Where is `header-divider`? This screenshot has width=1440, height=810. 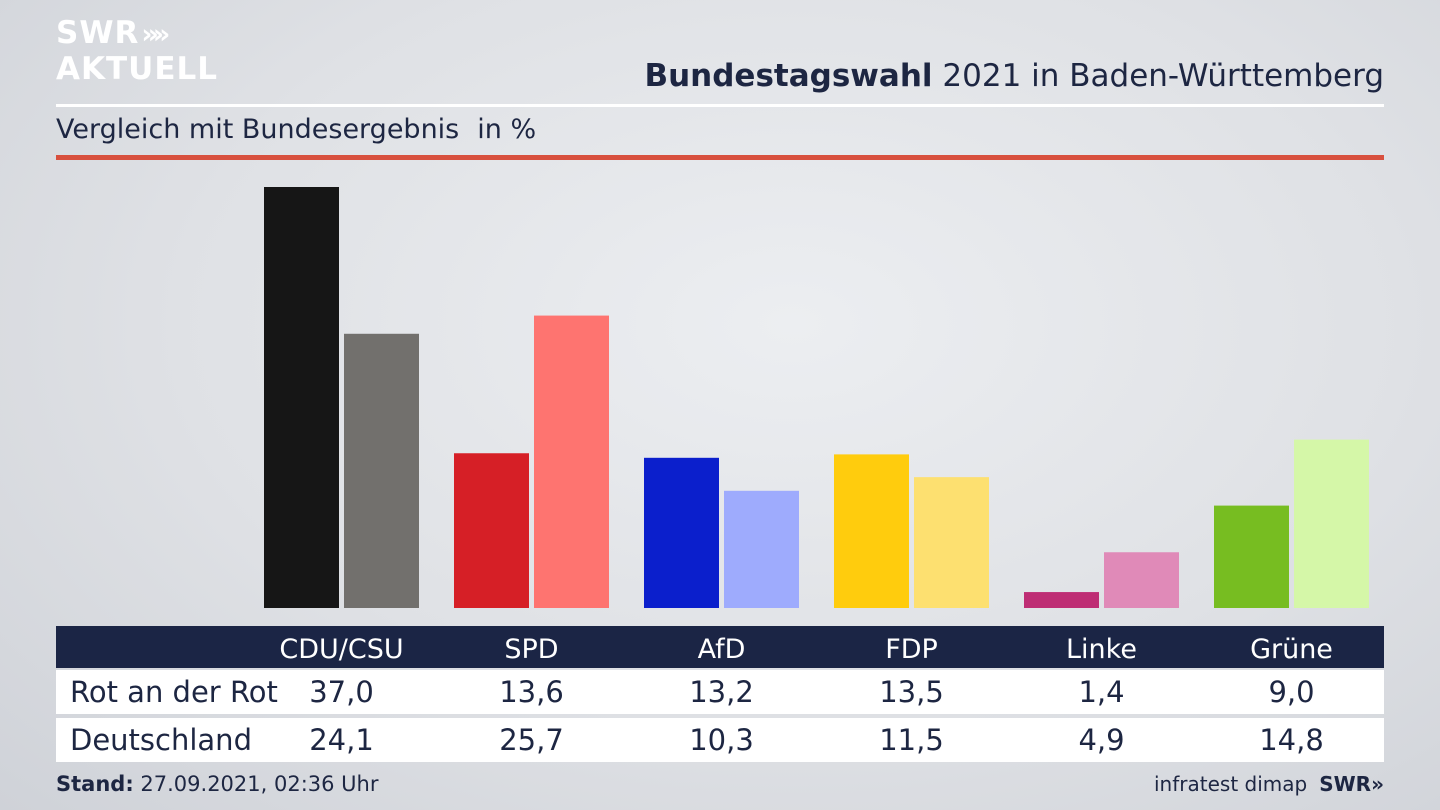
header-divider is located at coordinates (720, 105).